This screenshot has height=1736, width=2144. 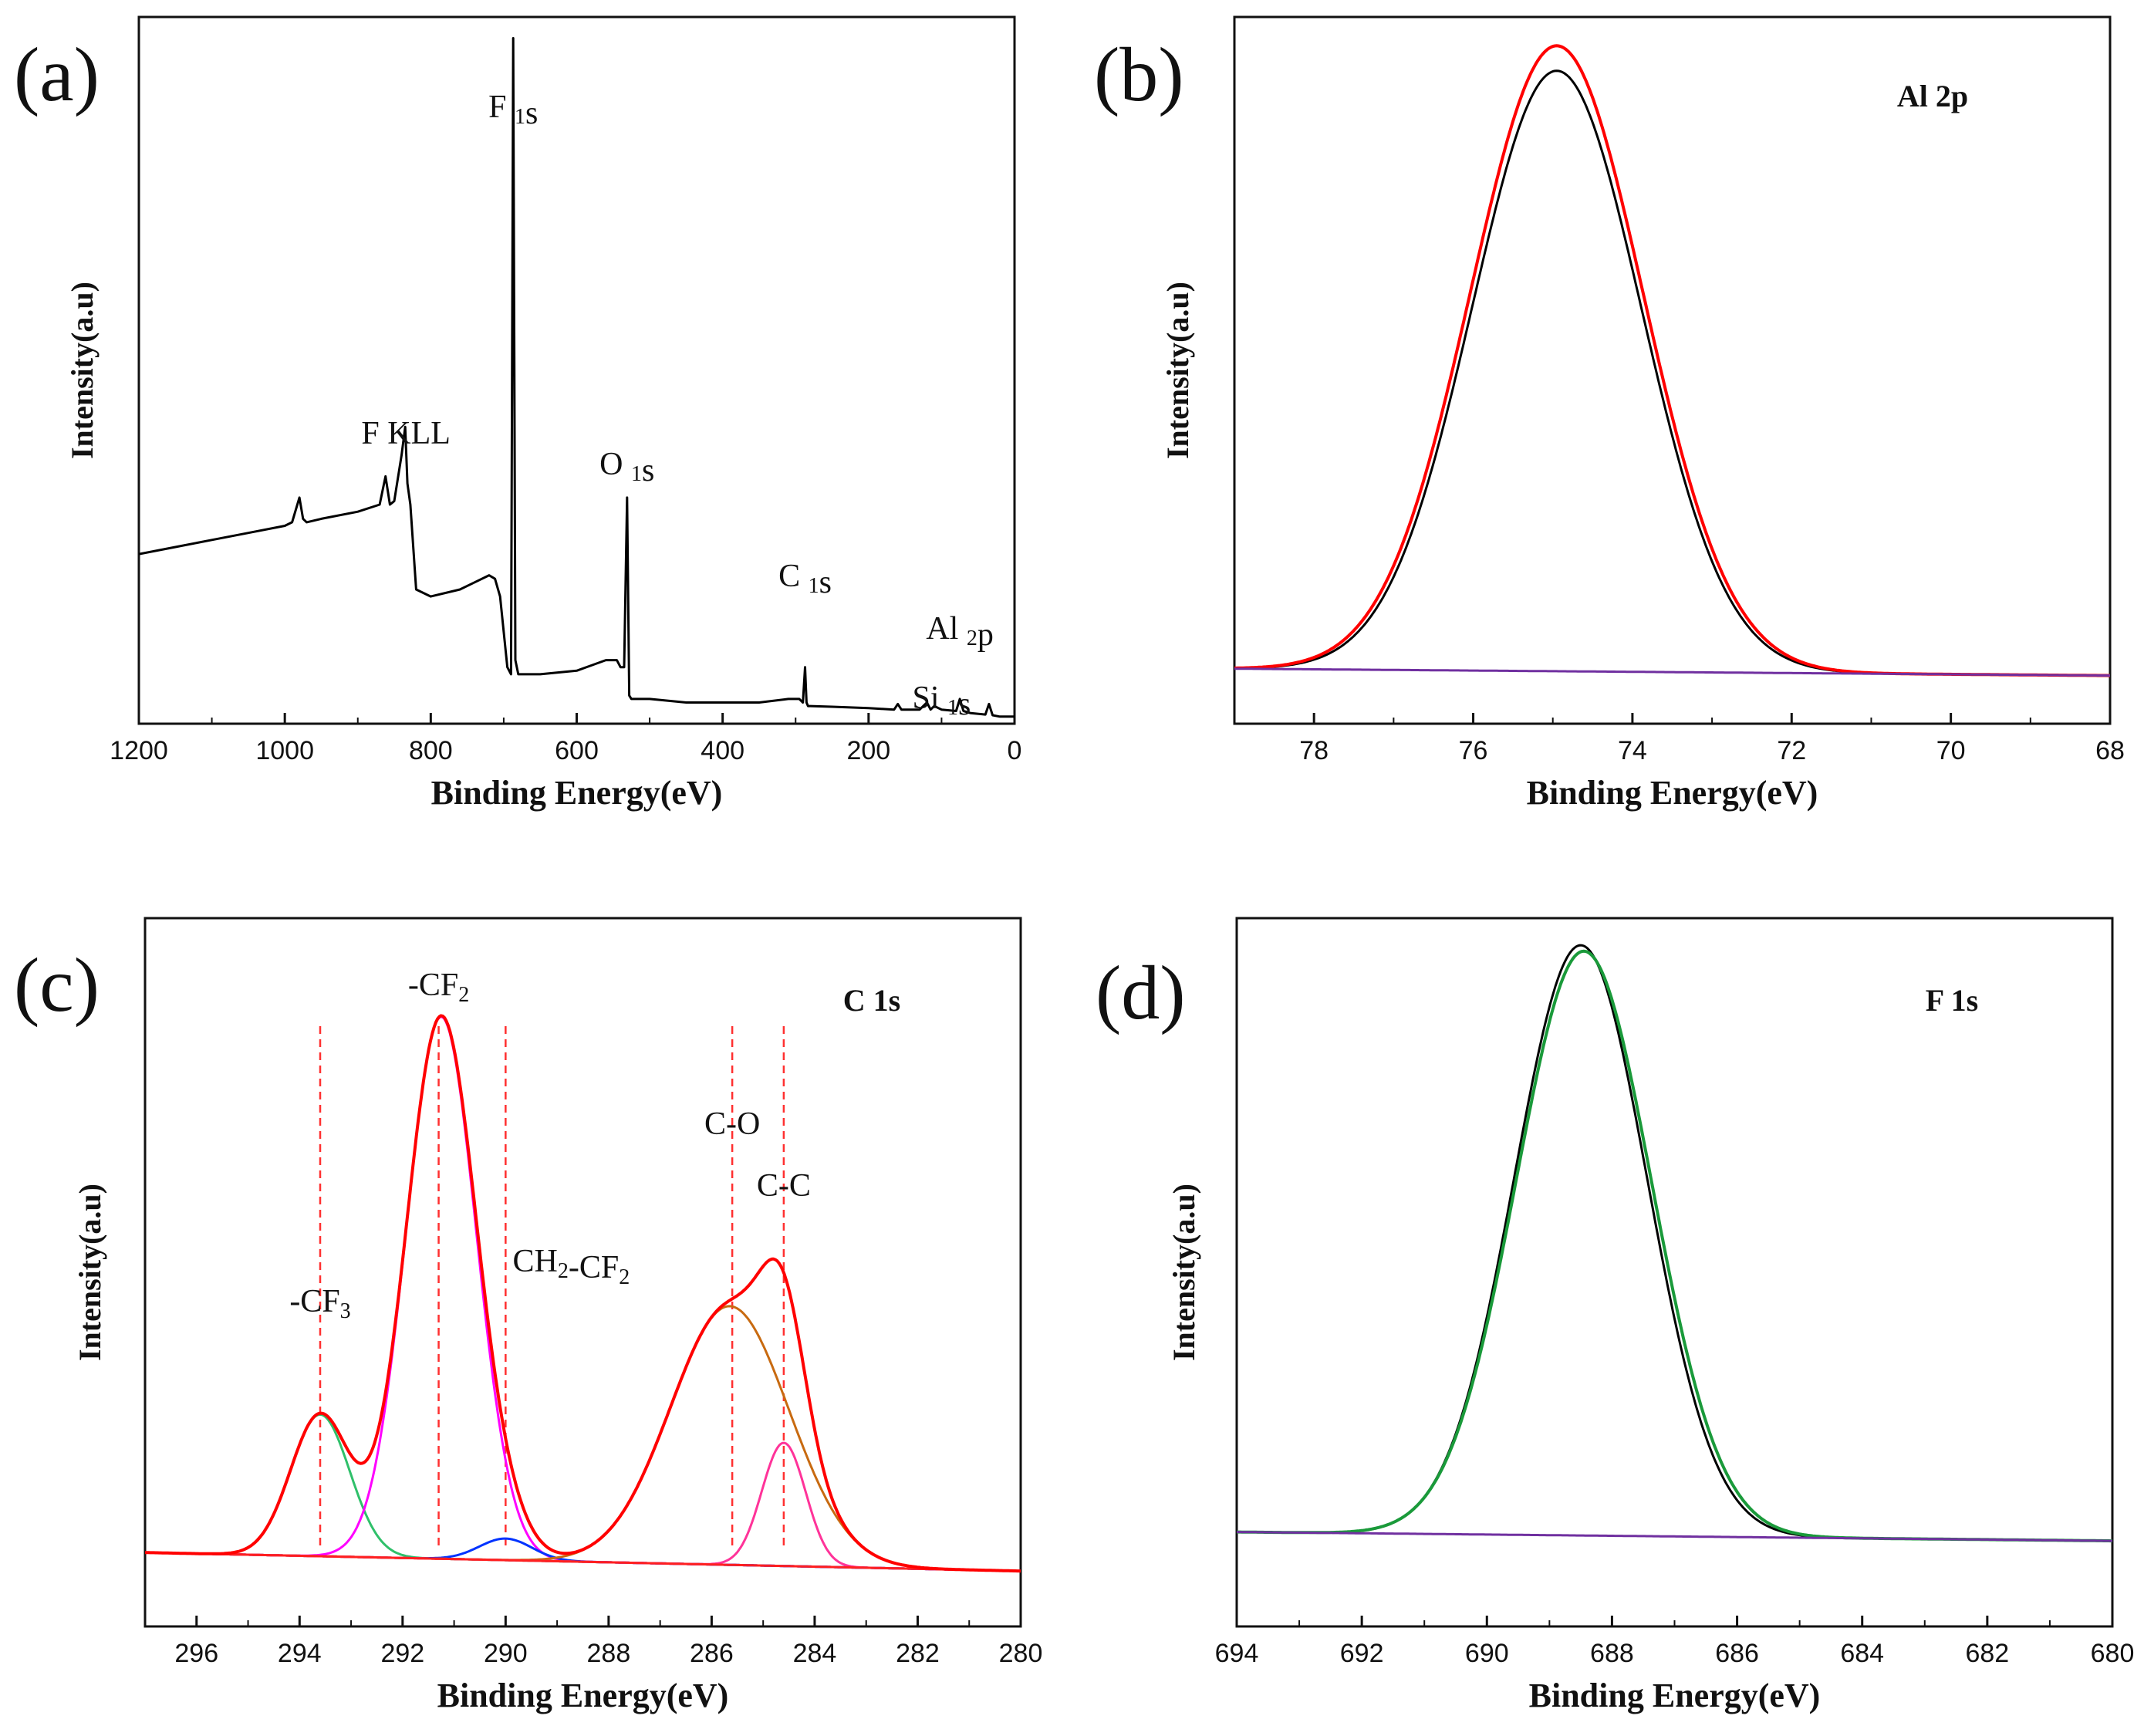 I want to click on x-tick-label: 1200, so click(x=139, y=750).